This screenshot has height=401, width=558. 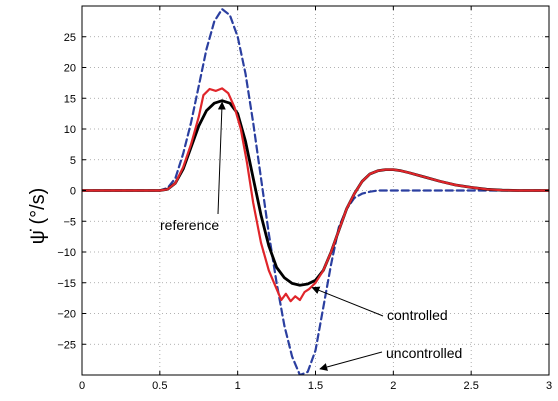 What do you see at coordinates (69, 222) in the screenshot?
I see `y-tick-label-6: −5` at bounding box center [69, 222].